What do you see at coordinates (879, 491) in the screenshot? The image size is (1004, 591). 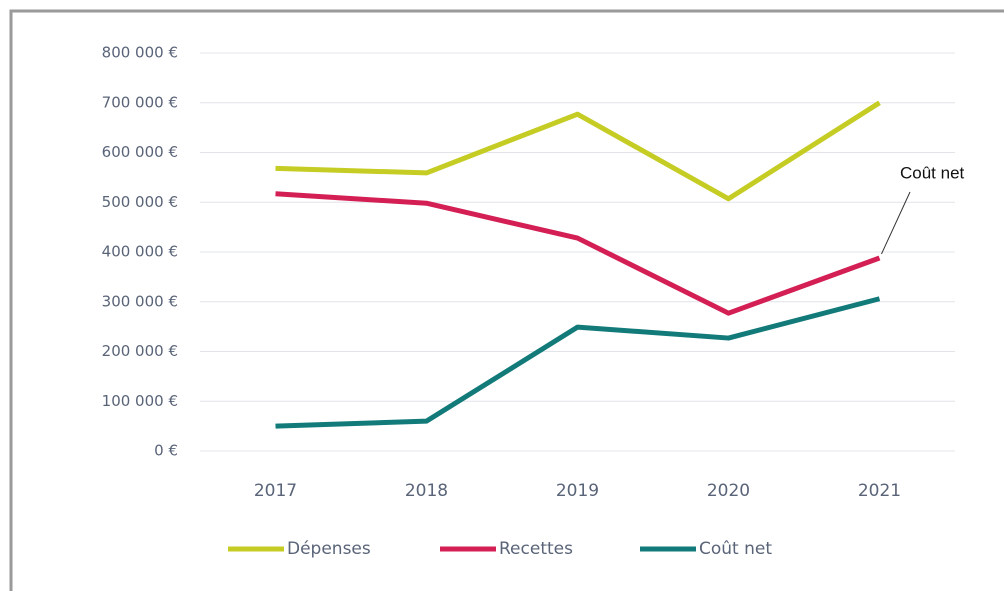 I see `x-tick-label: 2021` at bounding box center [879, 491].